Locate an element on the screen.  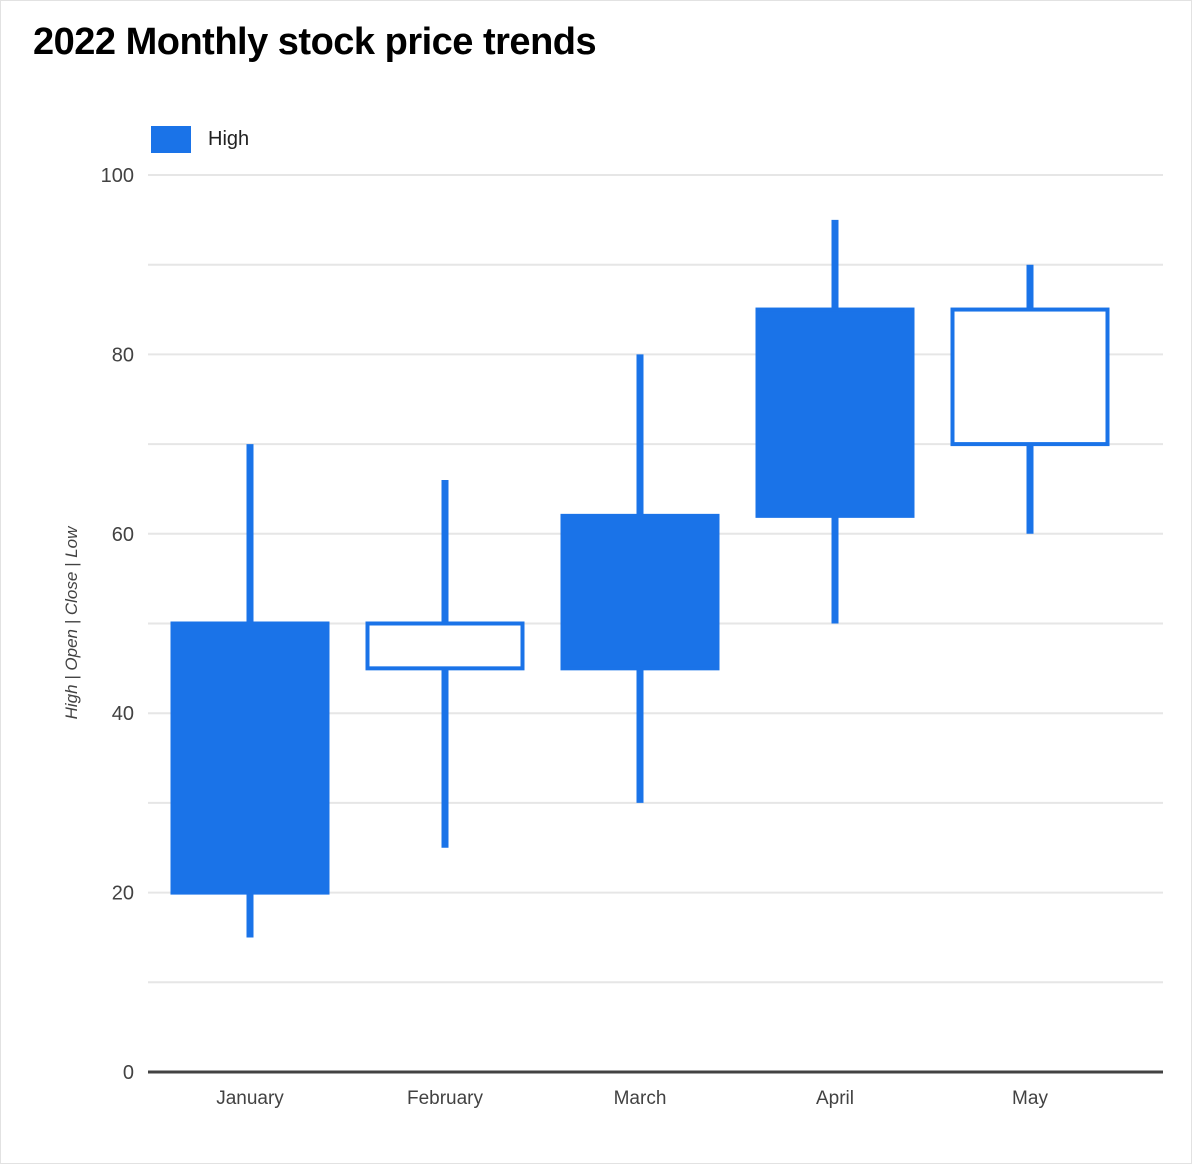
x-axis-label-february: February is located at coordinates (445, 1098).